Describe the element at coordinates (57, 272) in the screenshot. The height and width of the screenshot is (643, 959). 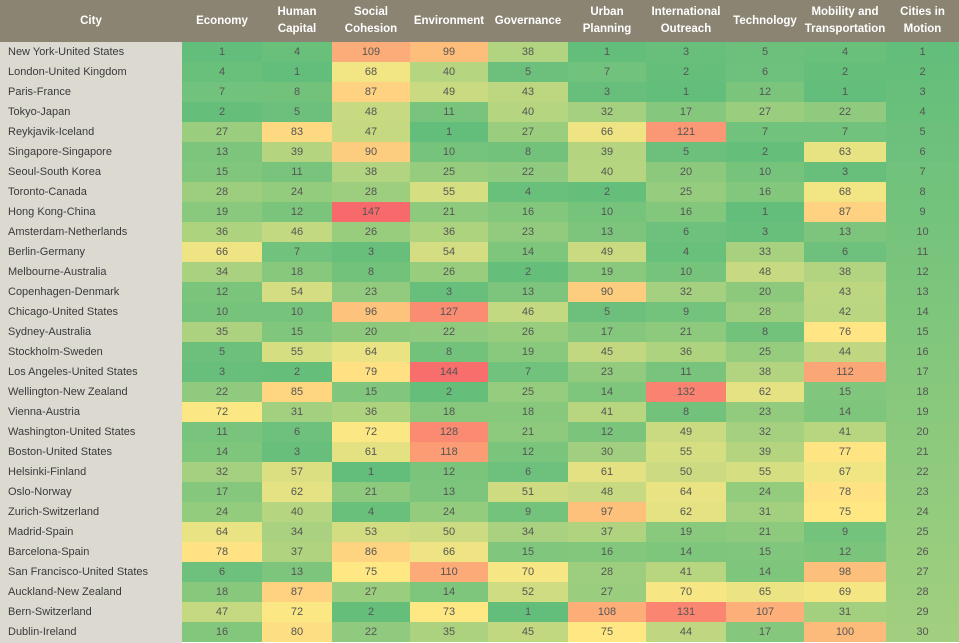
I see `city-label: Melbourne-Australia` at that location.